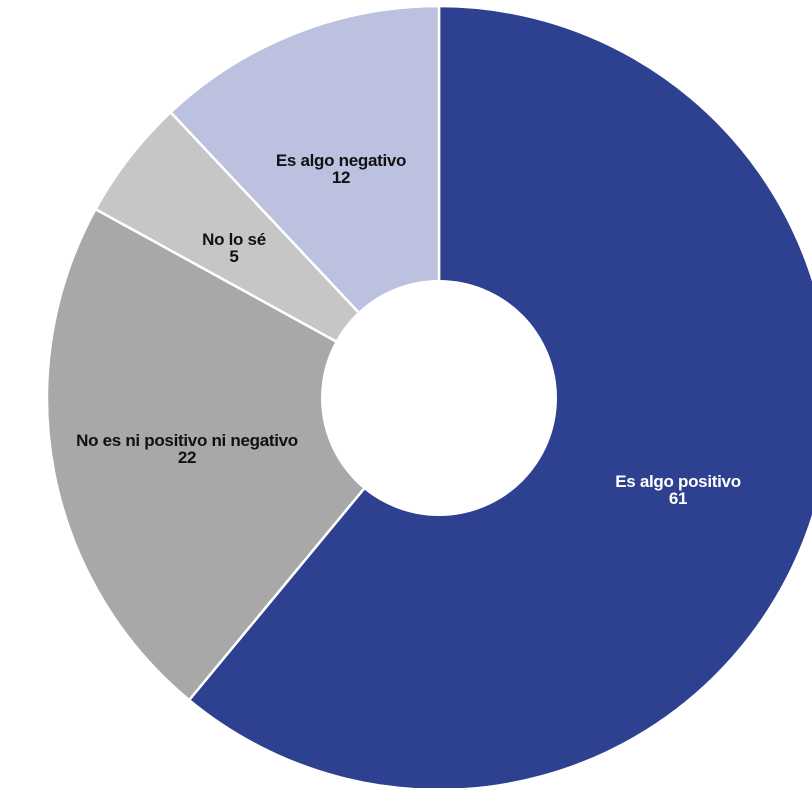 This screenshot has height=788, width=812. Describe the element at coordinates (341, 177) in the screenshot. I see `slice-value-es-algo-negativo: 12` at that location.